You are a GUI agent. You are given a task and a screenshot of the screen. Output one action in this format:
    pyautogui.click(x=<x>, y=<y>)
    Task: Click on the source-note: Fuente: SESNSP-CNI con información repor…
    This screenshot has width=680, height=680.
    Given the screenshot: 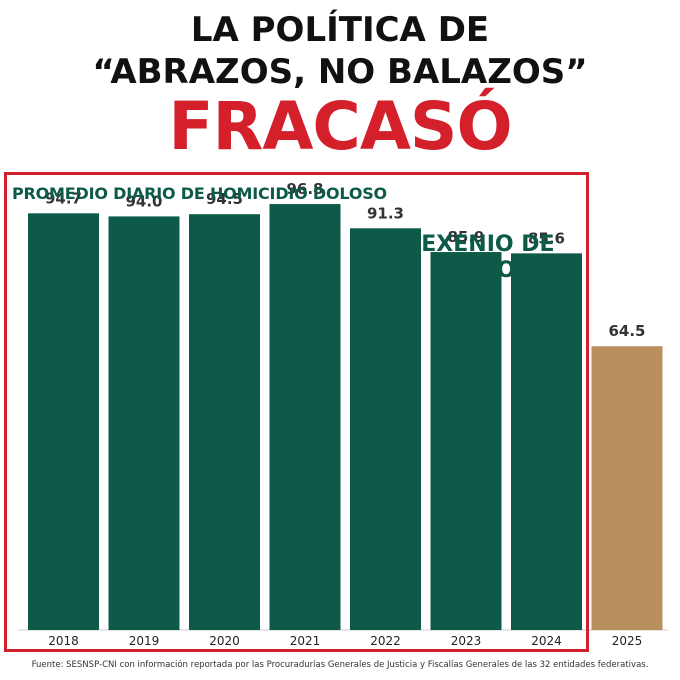 What is the action you would take?
    pyautogui.click(x=340, y=665)
    